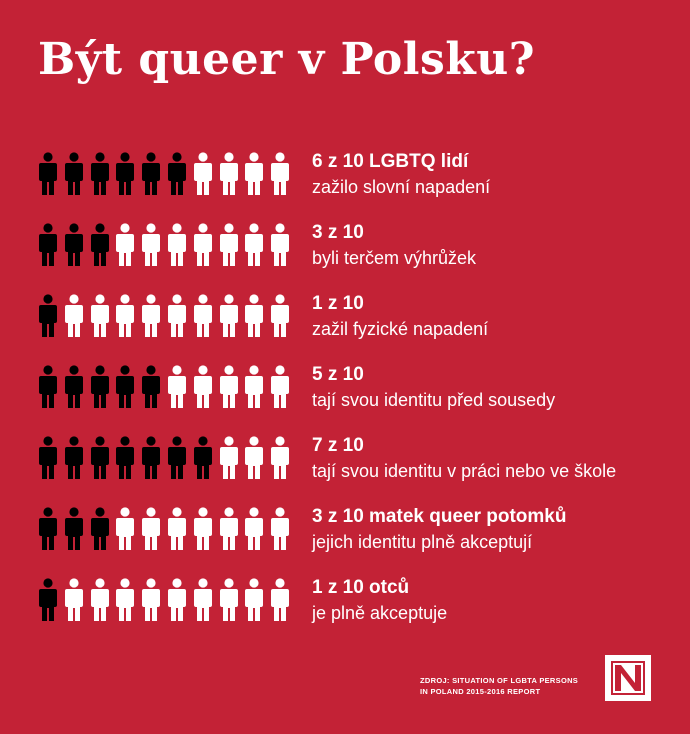 This screenshot has width=690, height=734. What do you see at coordinates (338, 445) in the screenshot?
I see `stat-value: 7 z 10` at bounding box center [338, 445].